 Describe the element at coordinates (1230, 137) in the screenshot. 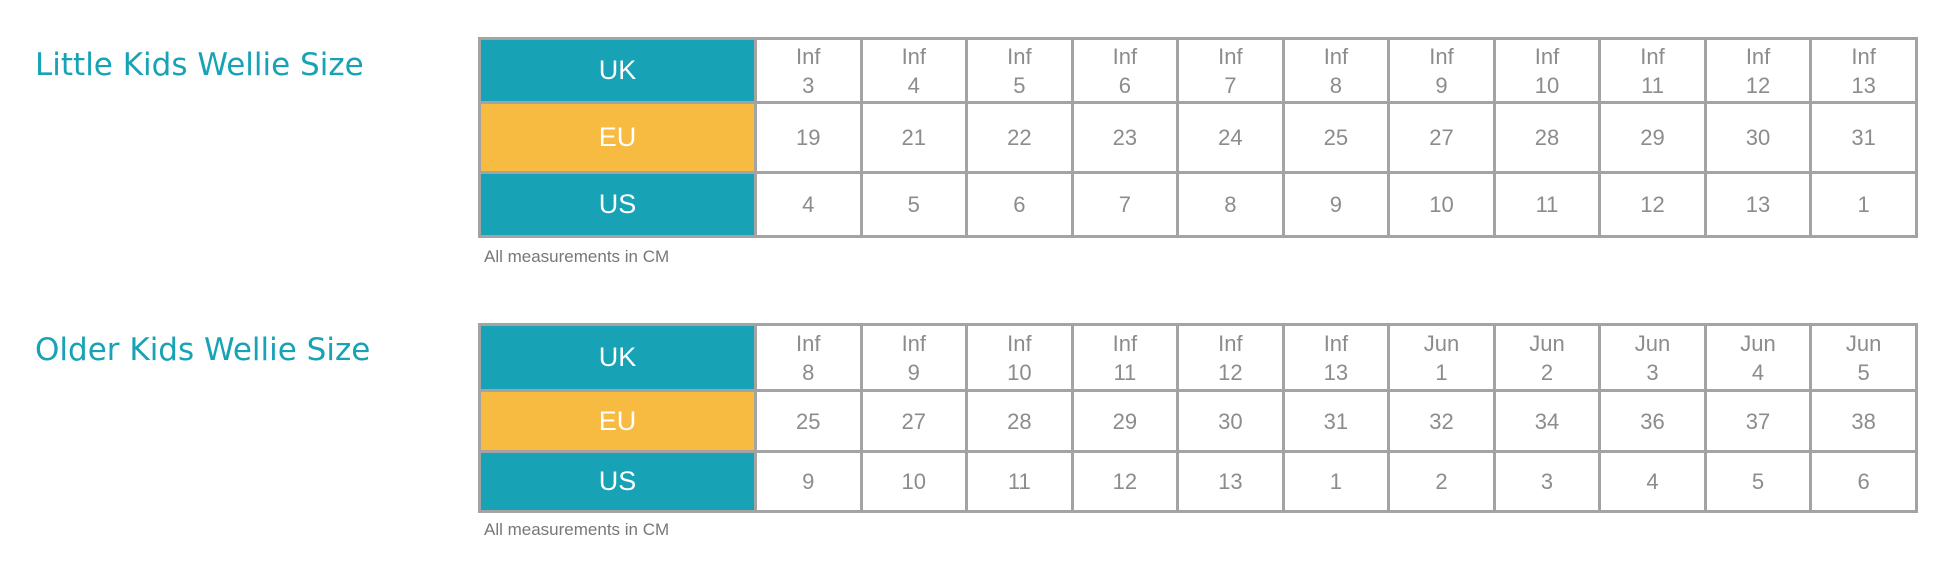

I see `eu-size-cell: 24` at that location.